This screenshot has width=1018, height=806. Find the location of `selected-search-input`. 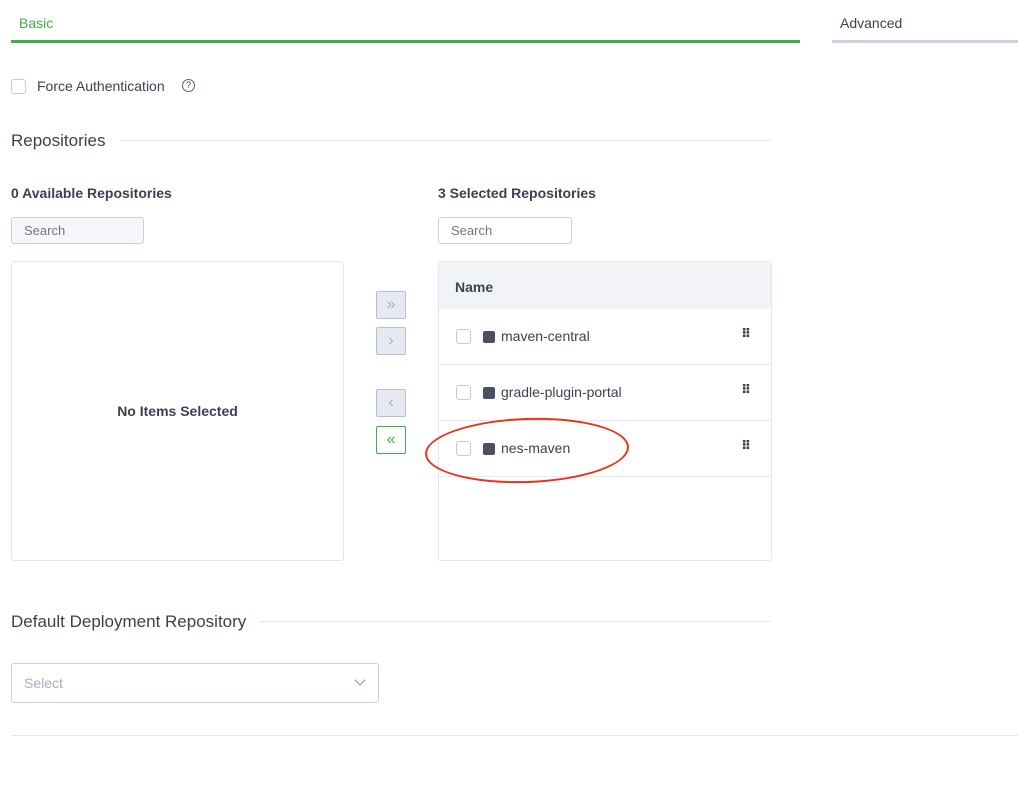

selected-search-input is located at coordinates (505, 230).